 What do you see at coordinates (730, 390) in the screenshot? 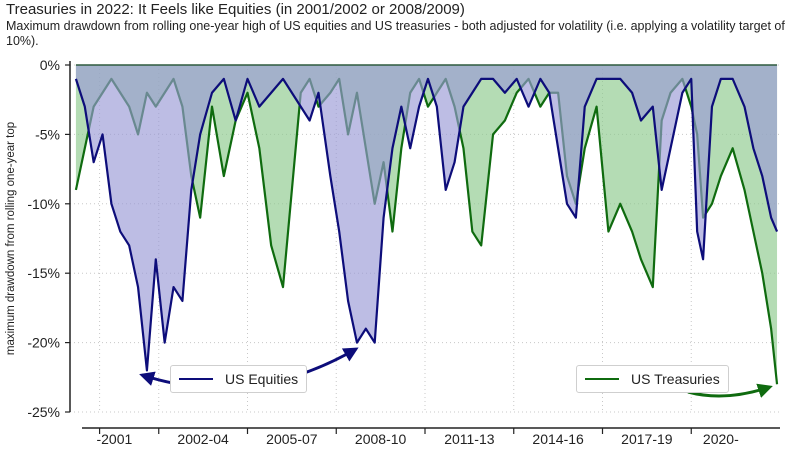
I see `treasuries-arrow` at bounding box center [730, 390].